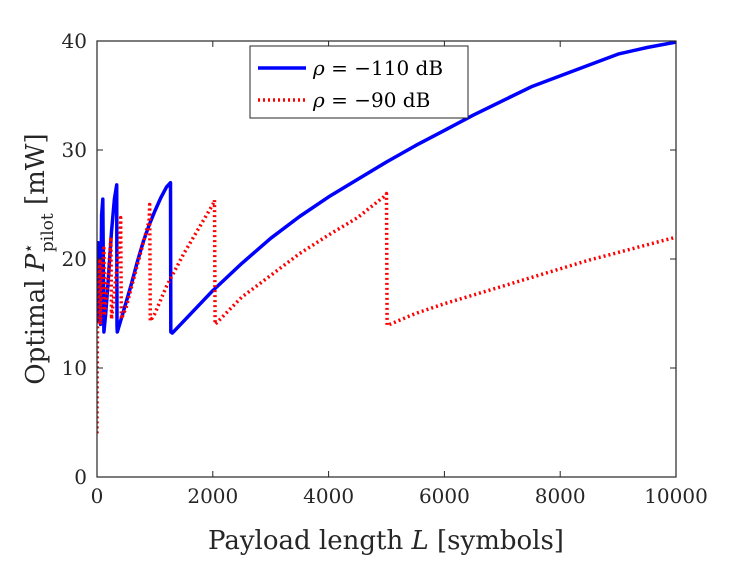 The width and height of the screenshot is (747, 561). What do you see at coordinates (74, 259) in the screenshot?
I see `y-tick-label: 20` at bounding box center [74, 259].